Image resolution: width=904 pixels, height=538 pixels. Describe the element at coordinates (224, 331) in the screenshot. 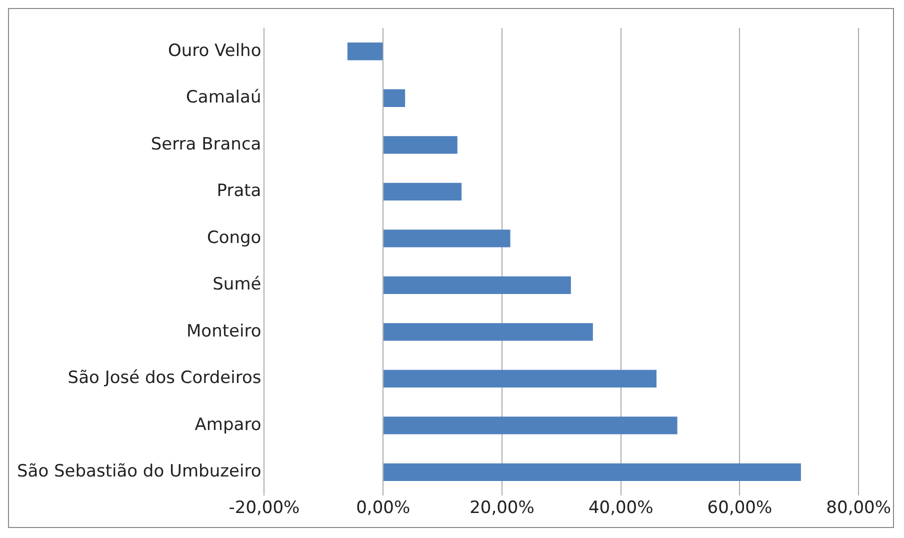

I see `y-tick-label: Monteiro` at that location.